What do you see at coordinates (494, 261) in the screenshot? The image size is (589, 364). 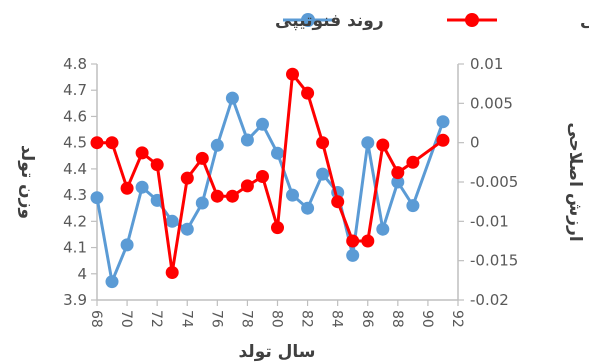 I see `right-tick-label: -0.015` at bounding box center [494, 261].